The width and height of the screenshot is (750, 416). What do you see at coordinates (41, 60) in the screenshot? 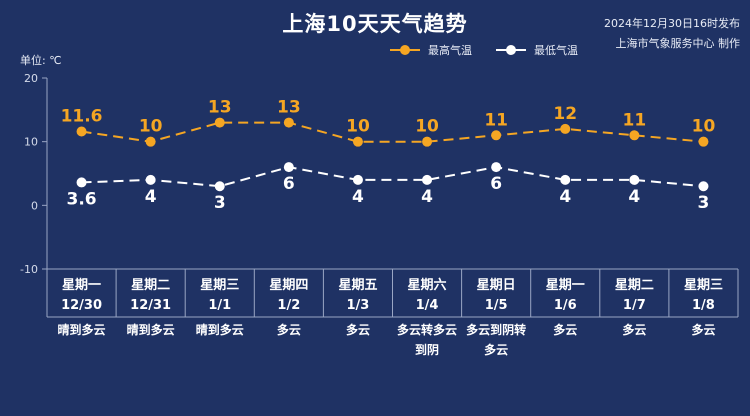
I see `unit-label: 单位: ℃` at bounding box center [41, 60].